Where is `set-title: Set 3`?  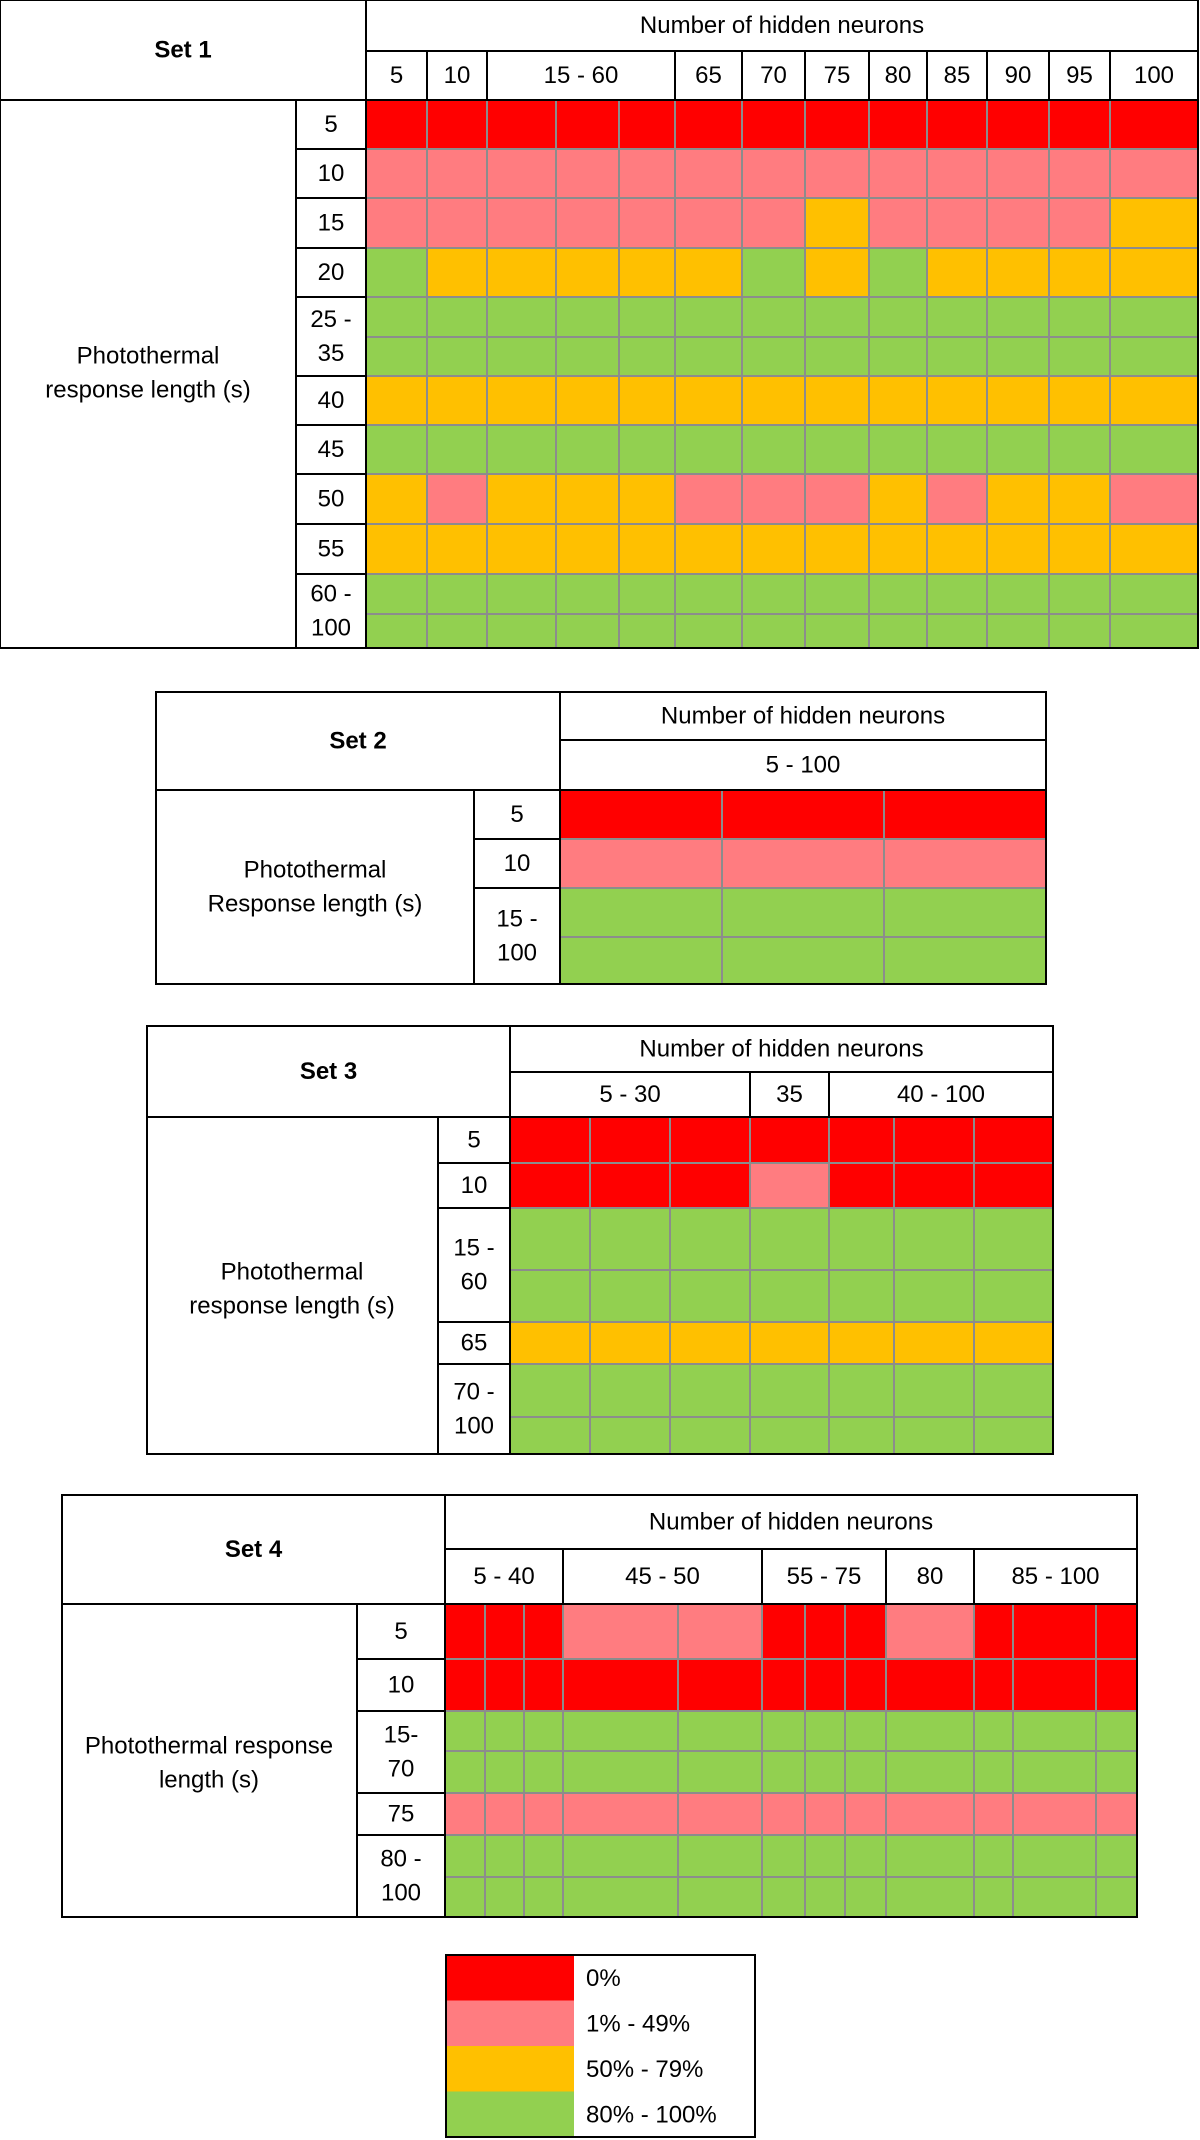 set-title: Set 3 is located at coordinates (328, 1071).